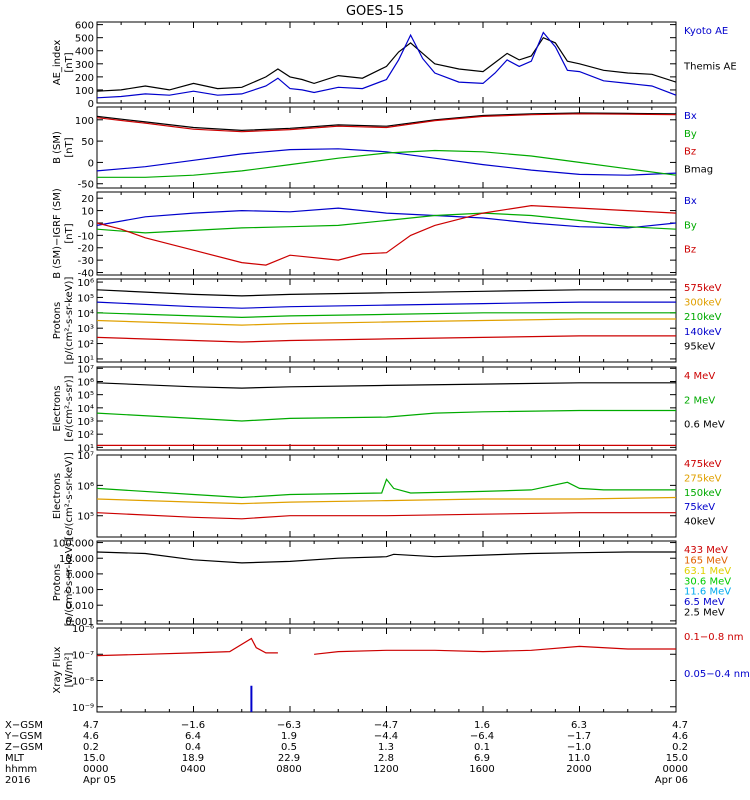 Image resolution: width=750 pixels, height=800 pixels. What do you see at coordinates (76, 559) in the screenshot?
I see `y-tick-label: 10.000` at bounding box center [76, 559].